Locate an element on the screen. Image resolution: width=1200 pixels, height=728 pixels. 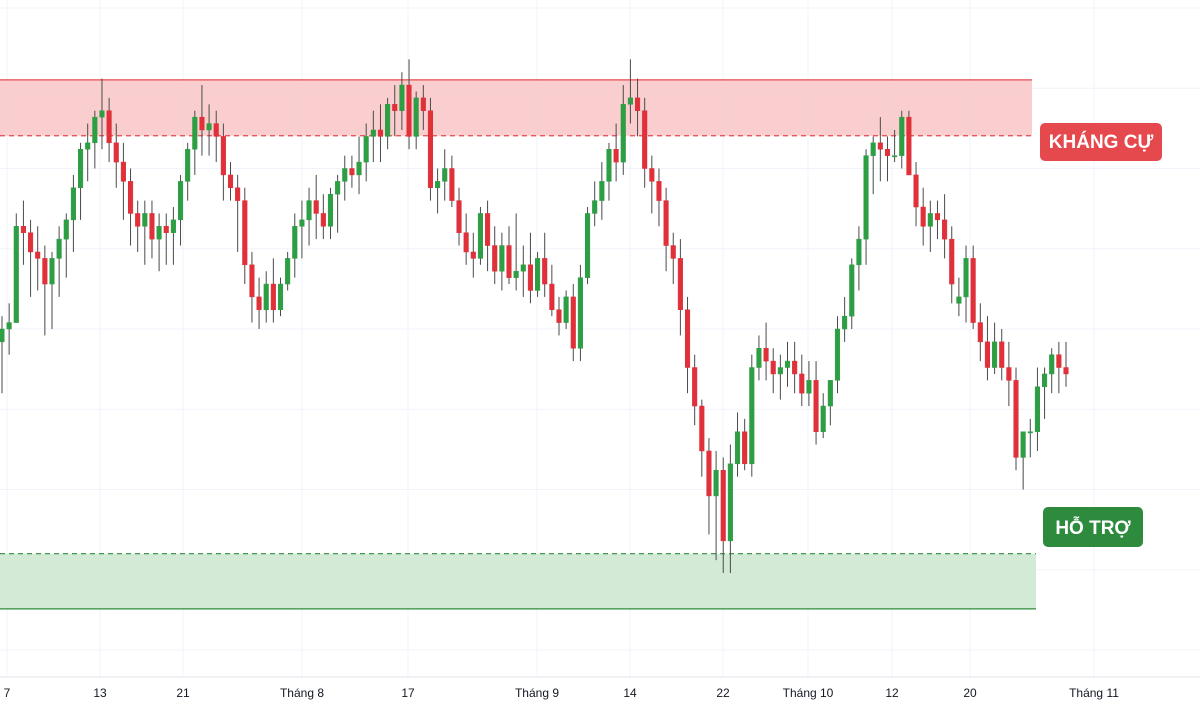
x-tick-label: Tháng 11 is located at coordinates (1094, 693).